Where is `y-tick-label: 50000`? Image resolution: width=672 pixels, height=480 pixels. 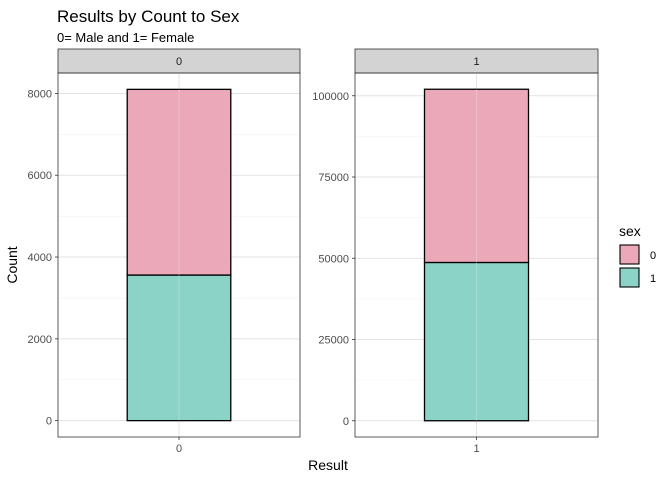
y-tick-label: 50000 is located at coordinates (333, 259).